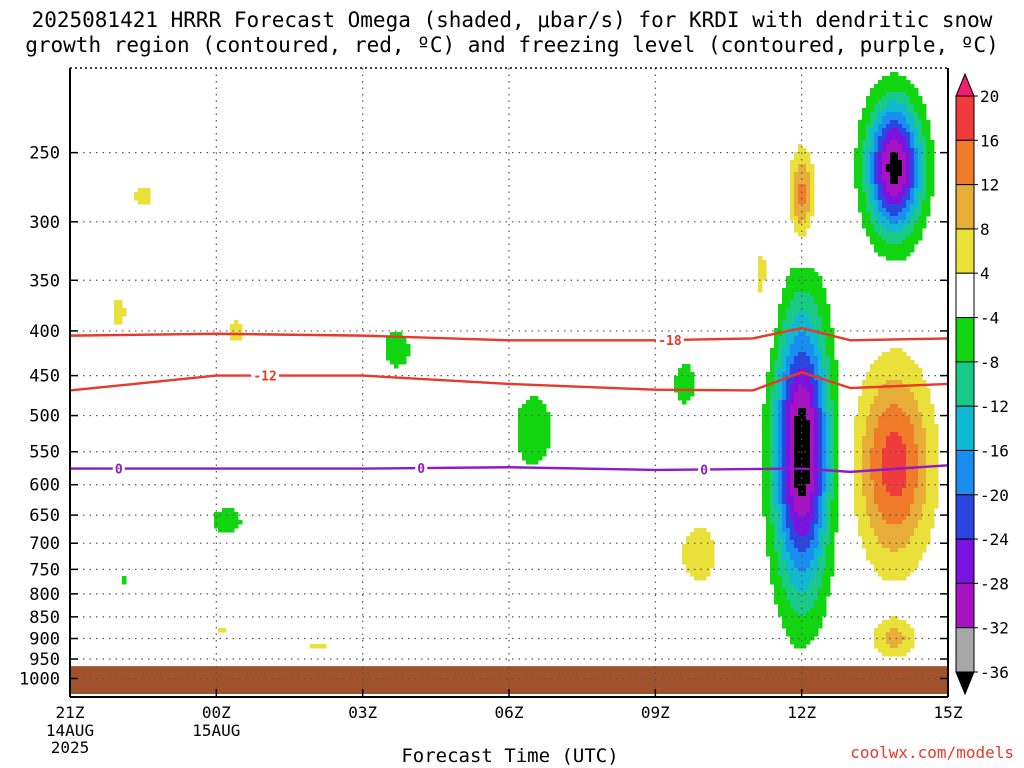 This screenshot has width=1024, height=768. Describe the element at coordinates (994, 450) in the screenshot. I see `colorbar-label: -16` at that location.